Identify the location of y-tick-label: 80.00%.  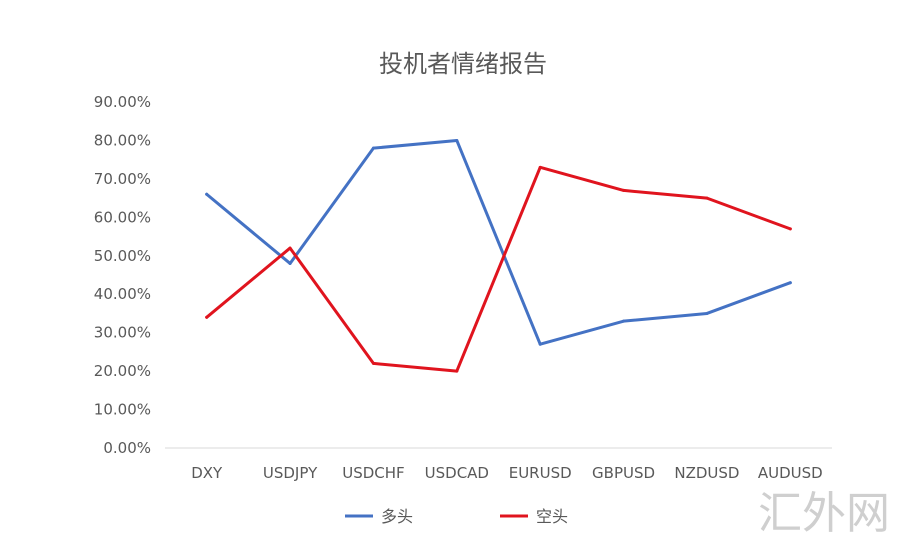
(122, 140).